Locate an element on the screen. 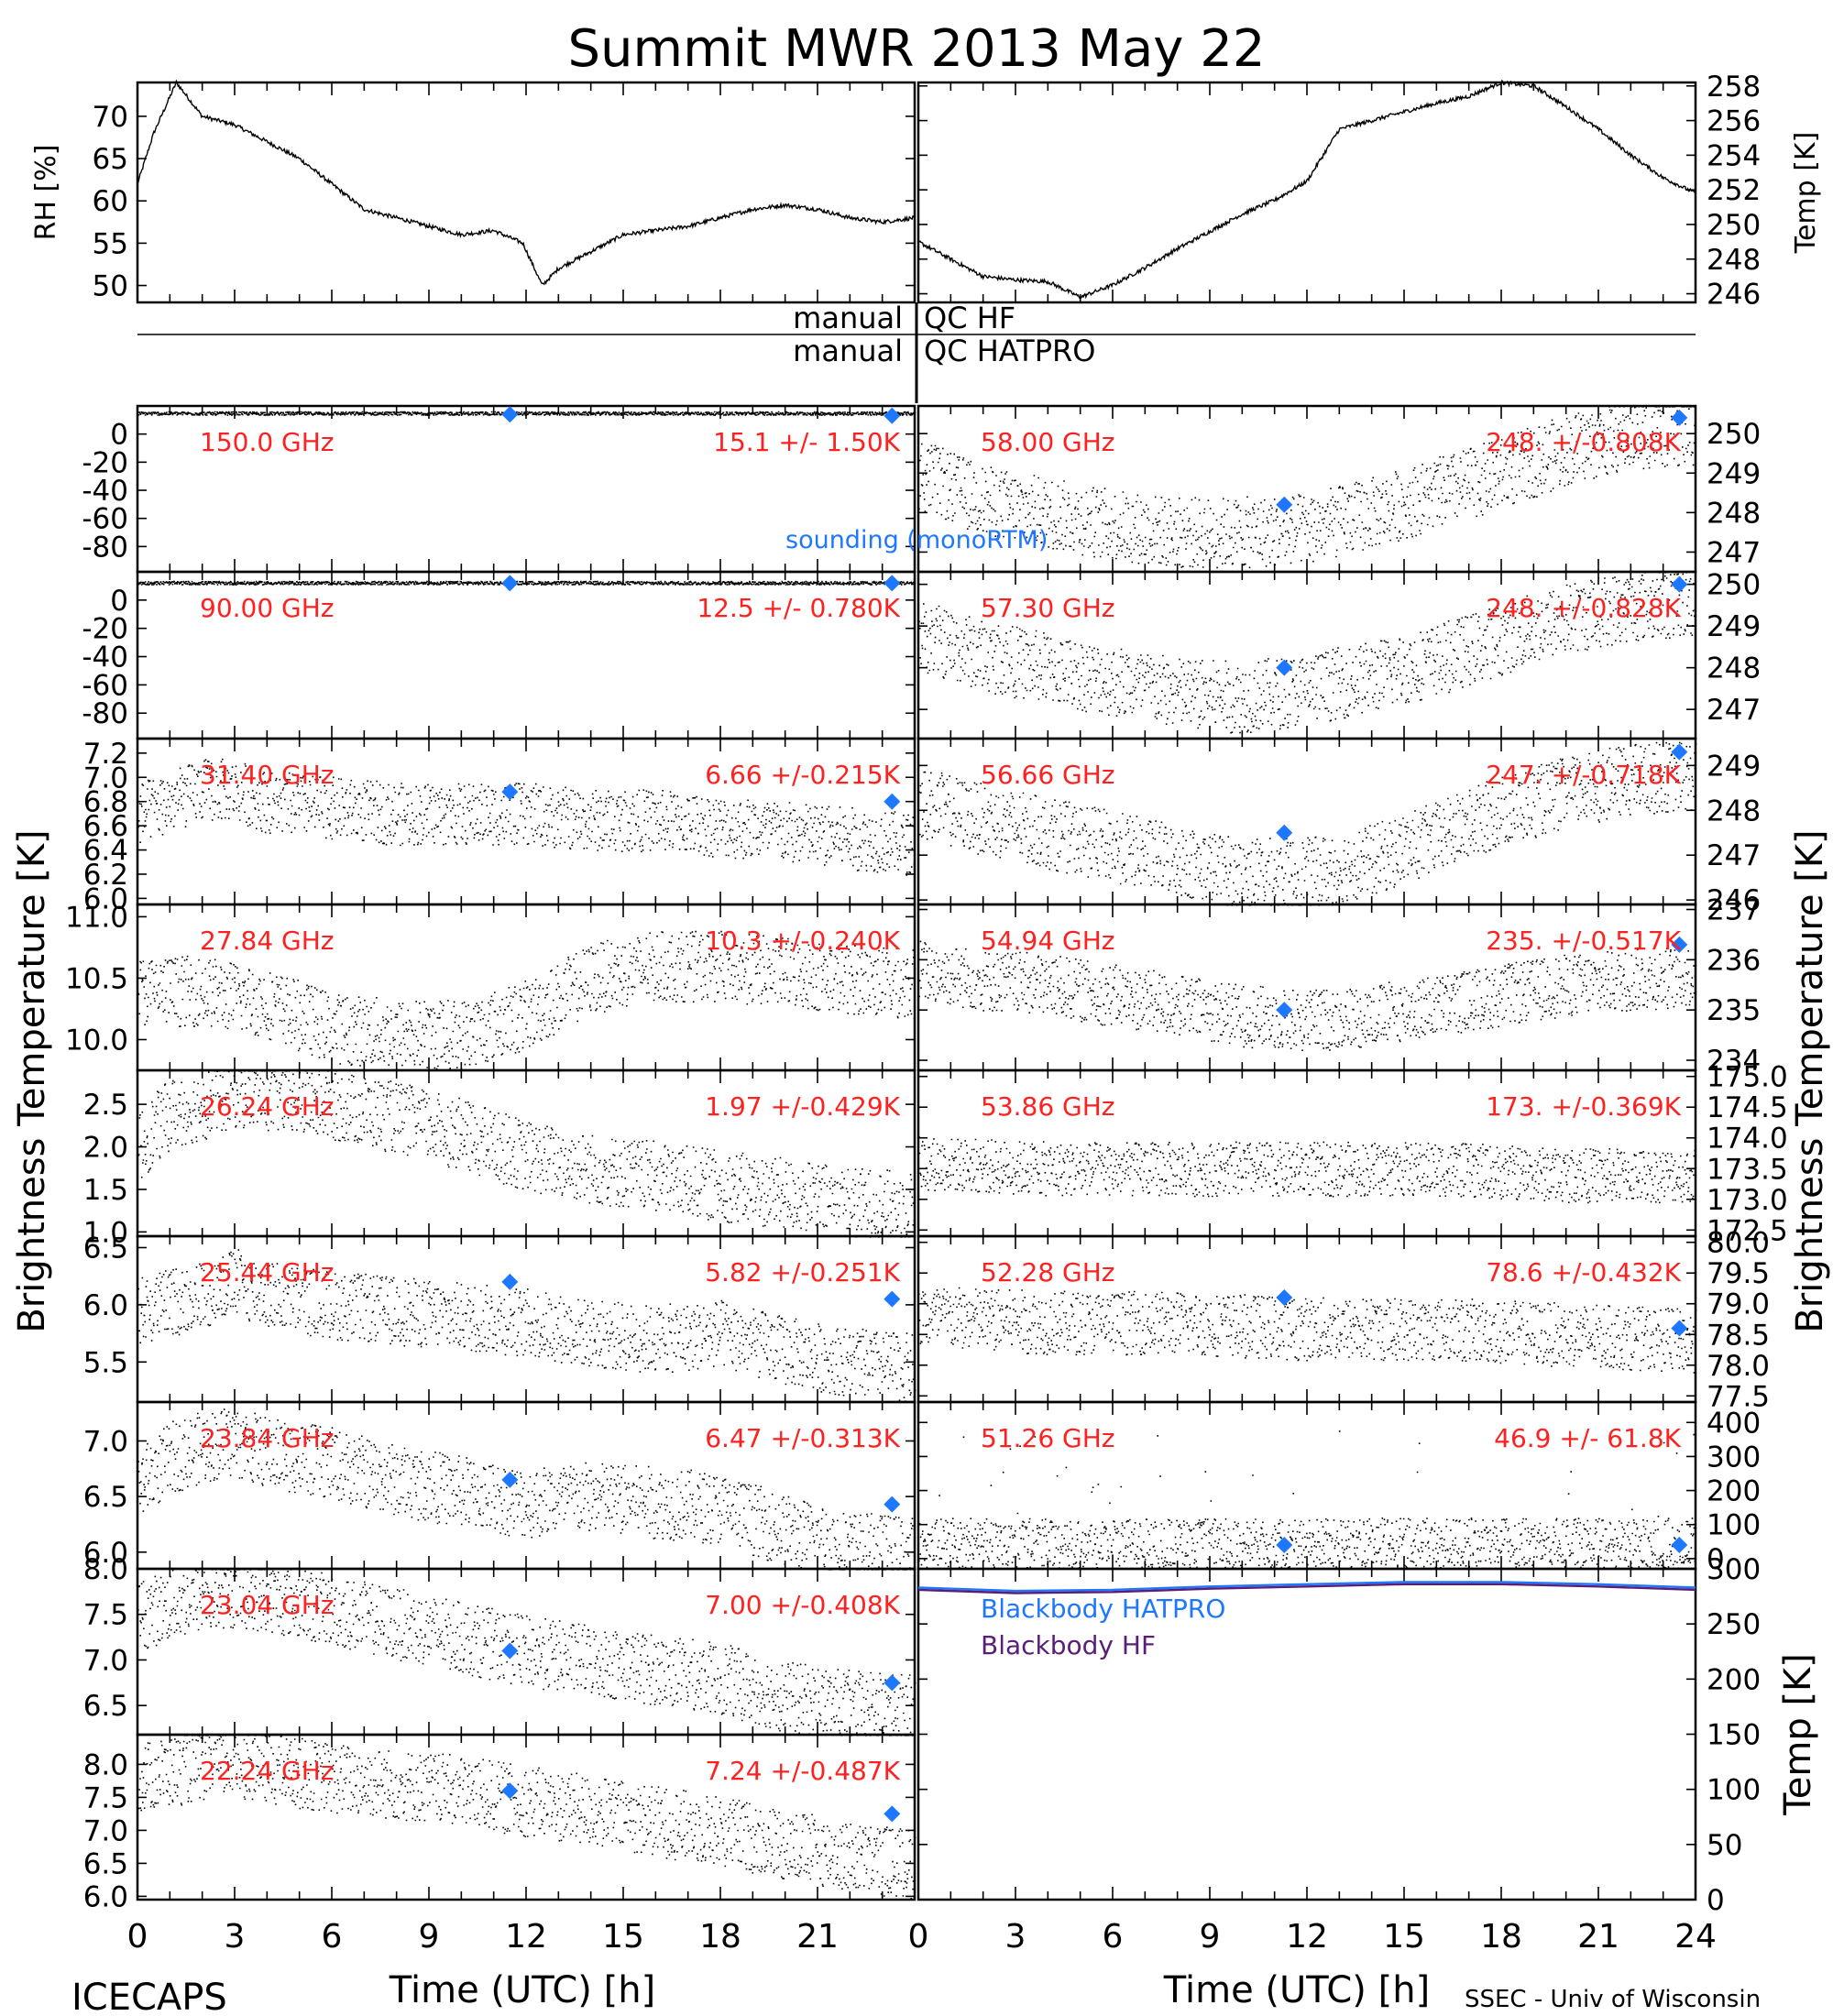 Image resolution: width=1833 pixels, height=2016 pixels. y-tick-label: 174.5 is located at coordinates (1747, 1107).